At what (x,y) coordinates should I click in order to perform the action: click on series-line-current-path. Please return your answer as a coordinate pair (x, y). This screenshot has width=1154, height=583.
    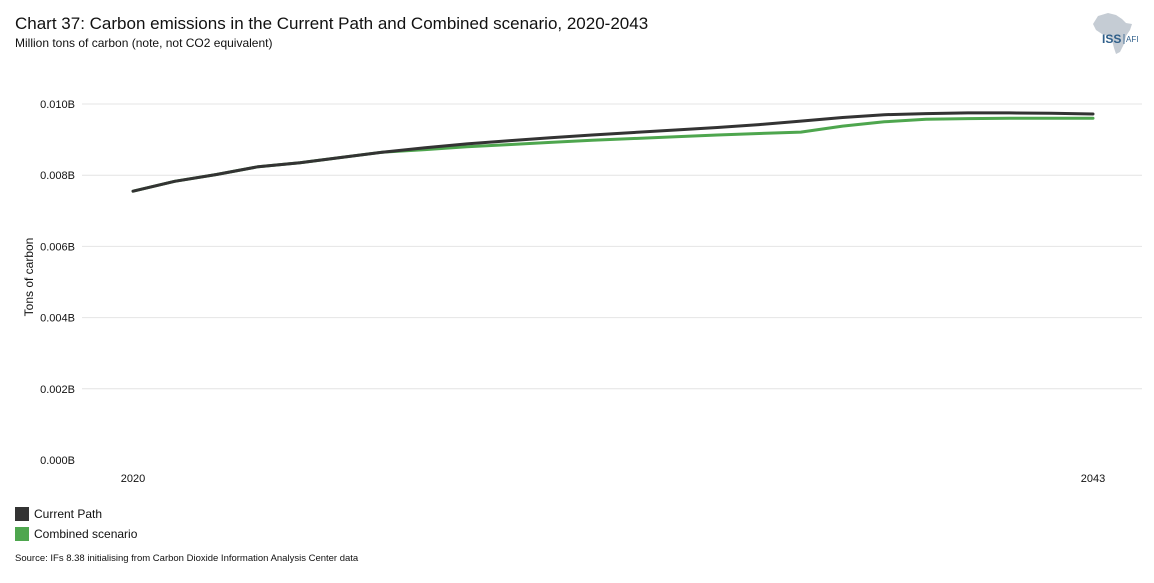
    Looking at the image, I should click on (613, 152).